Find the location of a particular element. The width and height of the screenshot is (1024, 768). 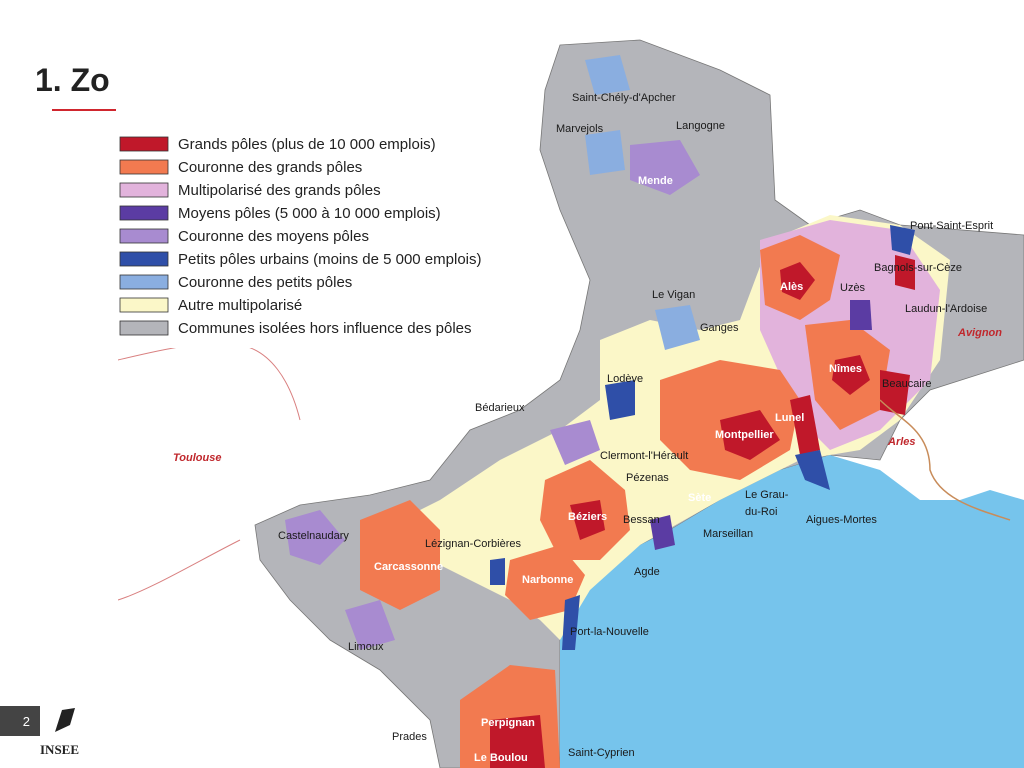

place-label: Aigues-Mortes is located at coordinates (841, 520).